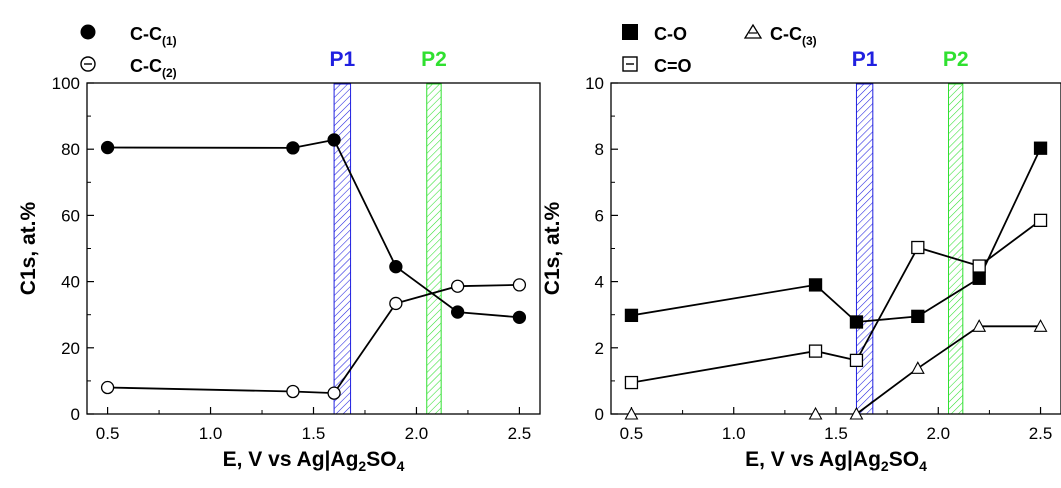  Describe the element at coordinates (599, 282) in the screenshot. I see `y-tick-label: 4` at that location.